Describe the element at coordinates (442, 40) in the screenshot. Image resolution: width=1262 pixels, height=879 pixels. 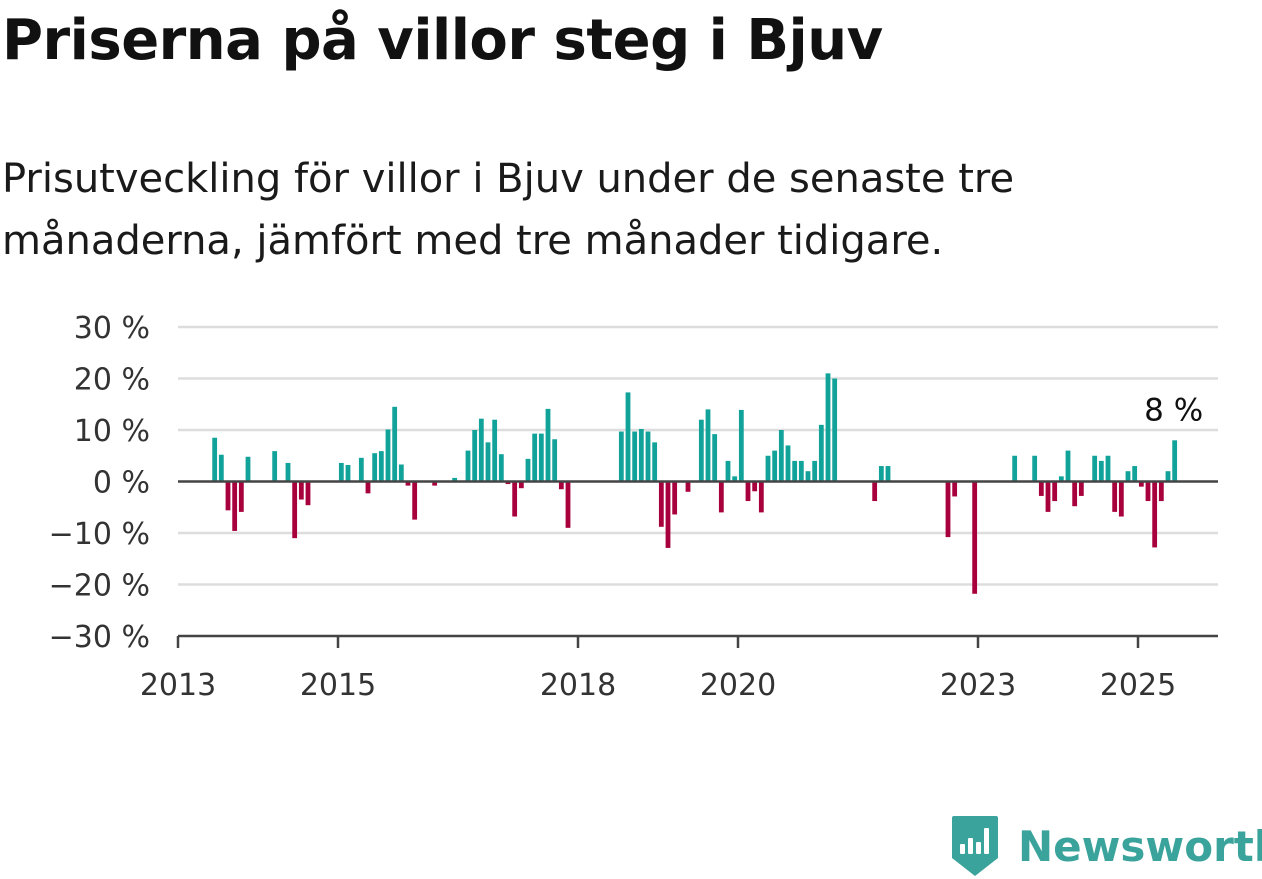
I see `chart-title: Priserna på villor steg i Bjuv` at that location.